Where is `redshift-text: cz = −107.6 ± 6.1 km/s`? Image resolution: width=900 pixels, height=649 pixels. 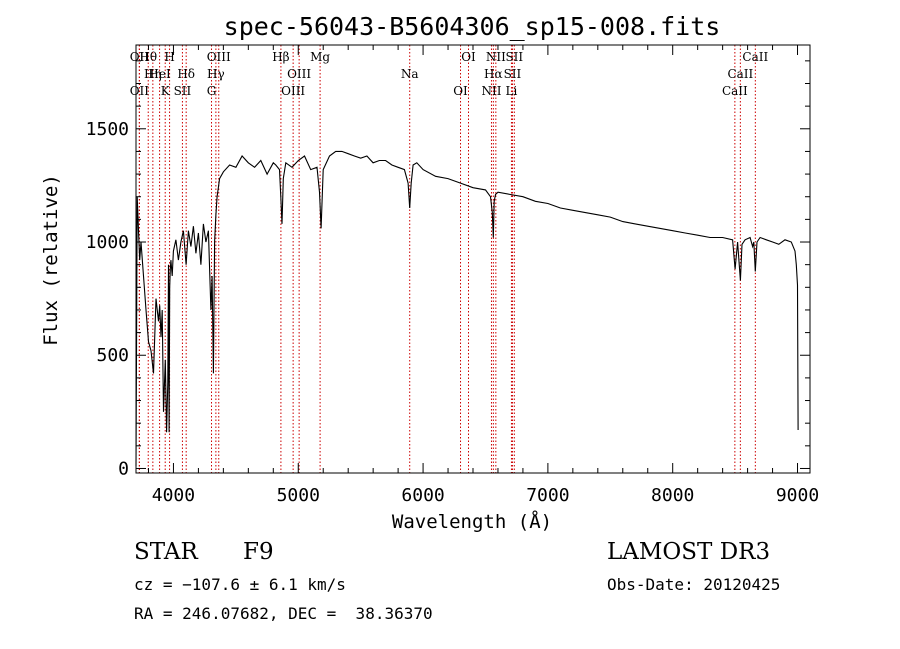 redshift-text: cz = −107.6 ± 6.1 km/s is located at coordinates (240, 584).